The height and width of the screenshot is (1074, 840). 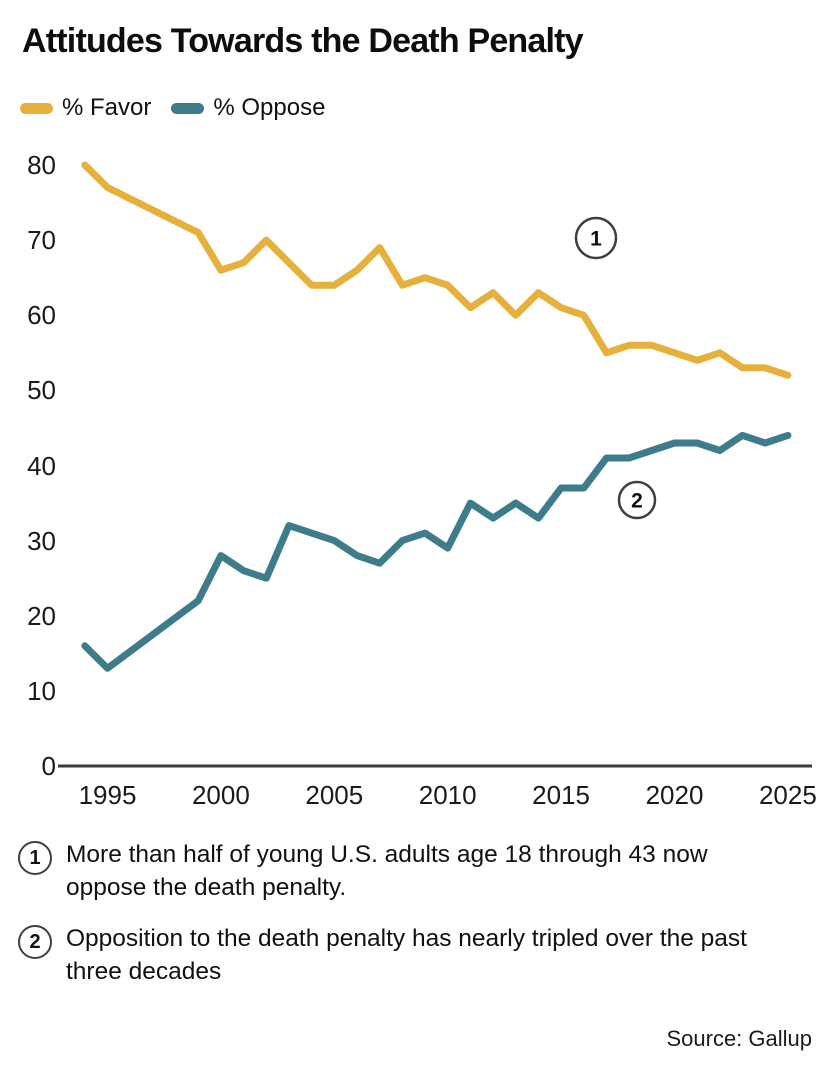 What do you see at coordinates (35, 942) in the screenshot?
I see `footnote-2-marker-icon: 2` at bounding box center [35, 942].